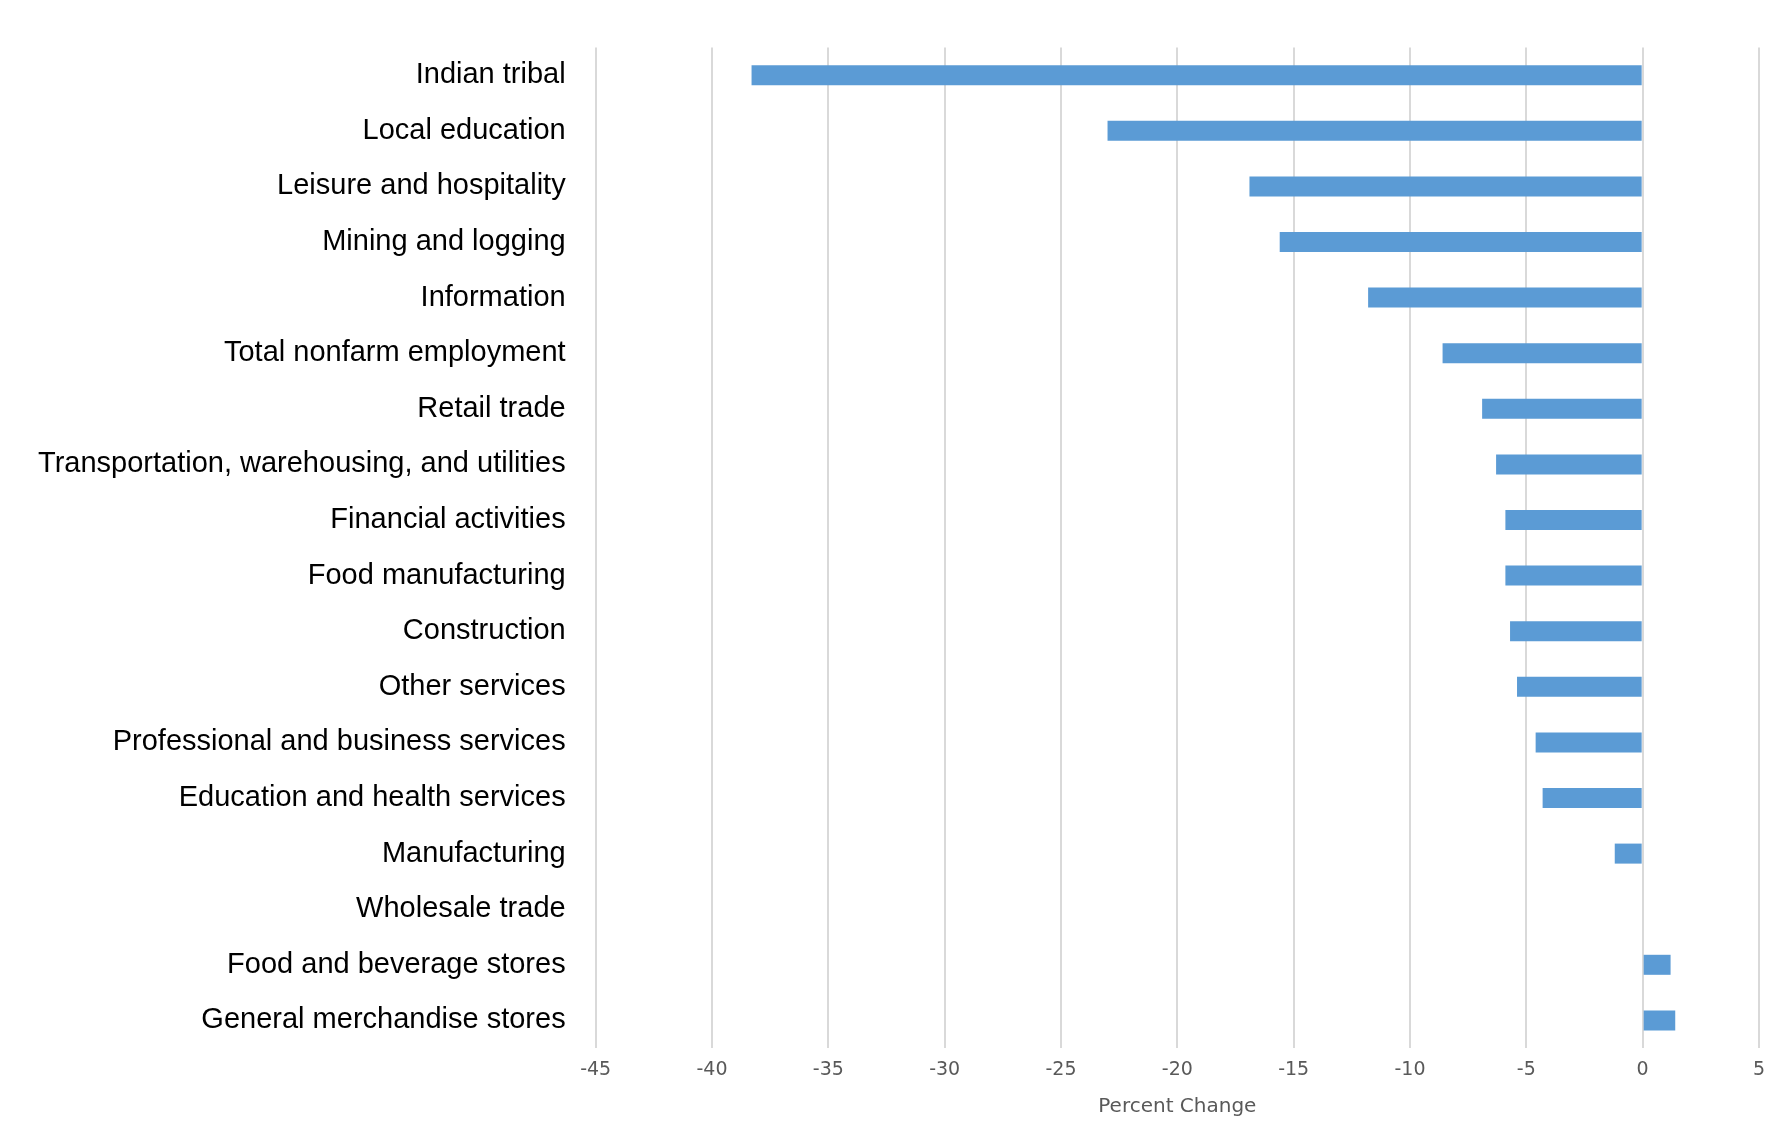  I want to click on y-tick-label: Transportation, warehousing, and utilities, so click(301, 462).